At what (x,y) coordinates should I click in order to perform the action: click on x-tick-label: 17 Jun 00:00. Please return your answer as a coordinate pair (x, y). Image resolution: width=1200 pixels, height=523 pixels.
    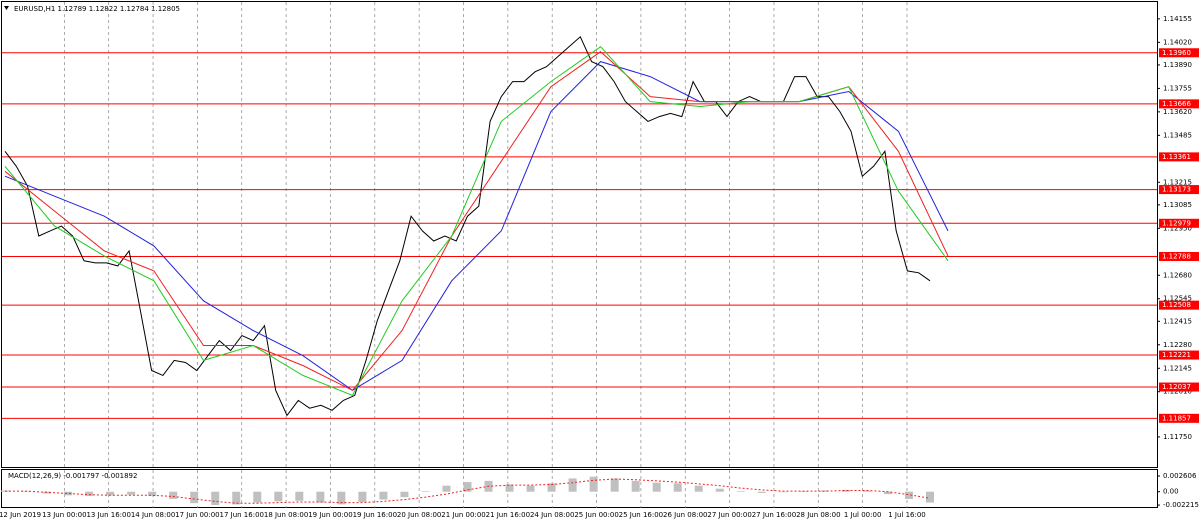
    Looking at the image, I should click on (197, 515).